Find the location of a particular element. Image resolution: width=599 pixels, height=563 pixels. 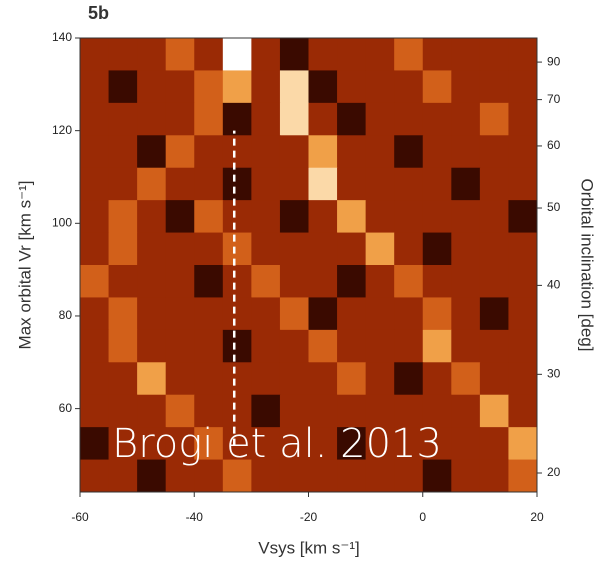

y2-tick-label: 30 is located at coordinates (554, 374).